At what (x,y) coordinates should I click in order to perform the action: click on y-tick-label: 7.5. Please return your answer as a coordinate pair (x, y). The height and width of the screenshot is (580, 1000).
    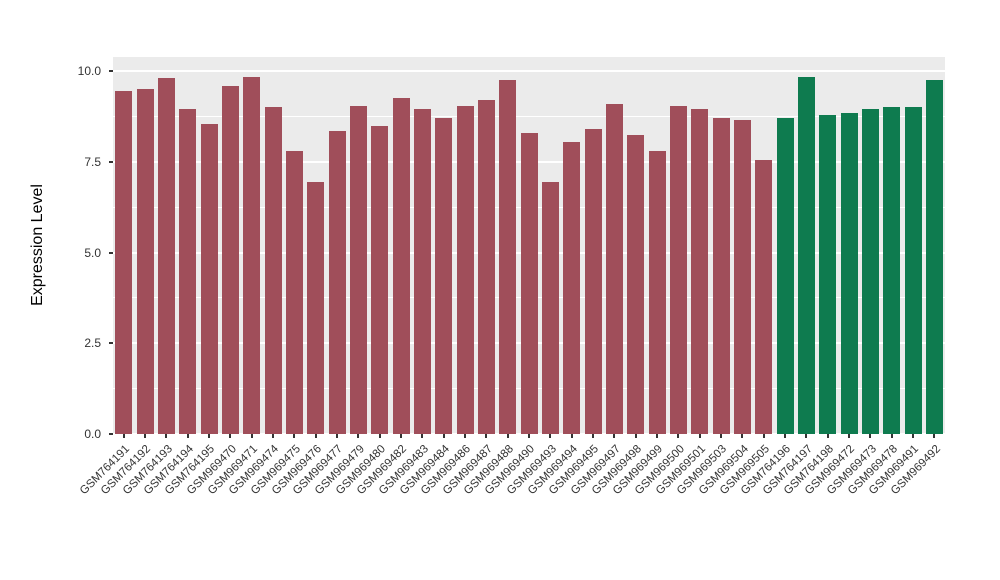
    Looking at the image, I should click on (92, 161).